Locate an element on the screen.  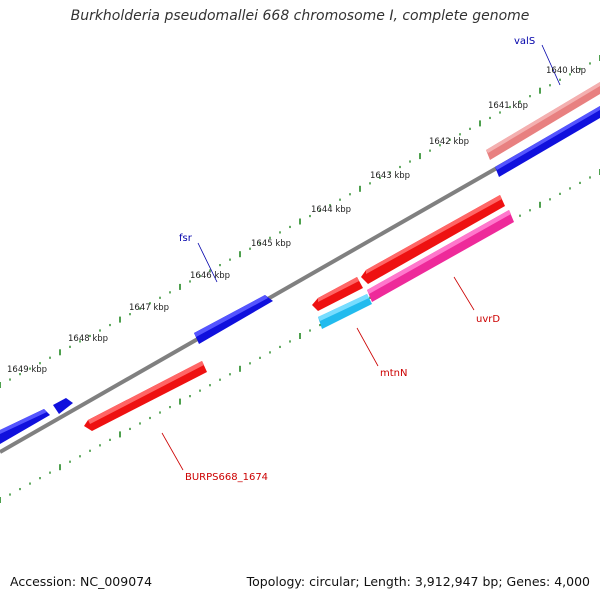
leader-fsr is located at coordinates (207, 262).